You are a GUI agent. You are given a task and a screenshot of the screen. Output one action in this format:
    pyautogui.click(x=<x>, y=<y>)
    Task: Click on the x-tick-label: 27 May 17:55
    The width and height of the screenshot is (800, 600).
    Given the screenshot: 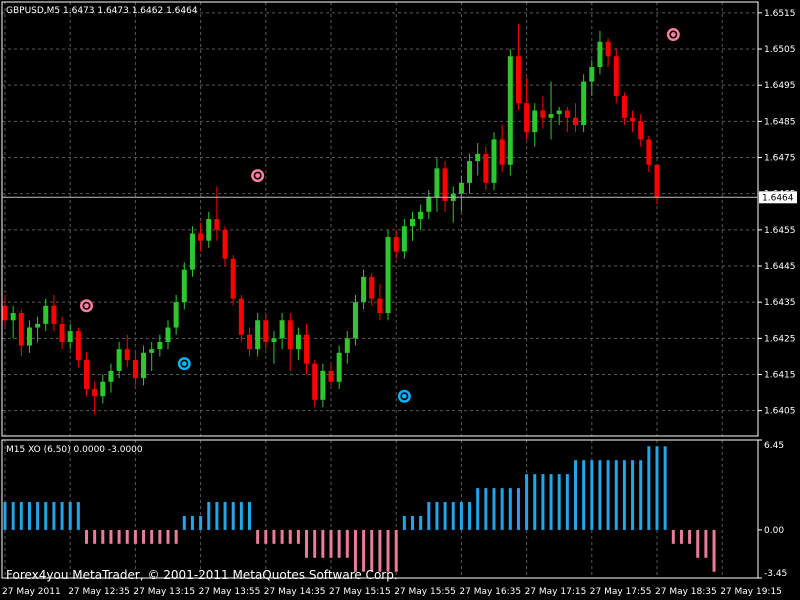 What is the action you would take?
    pyautogui.click(x=621, y=592)
    